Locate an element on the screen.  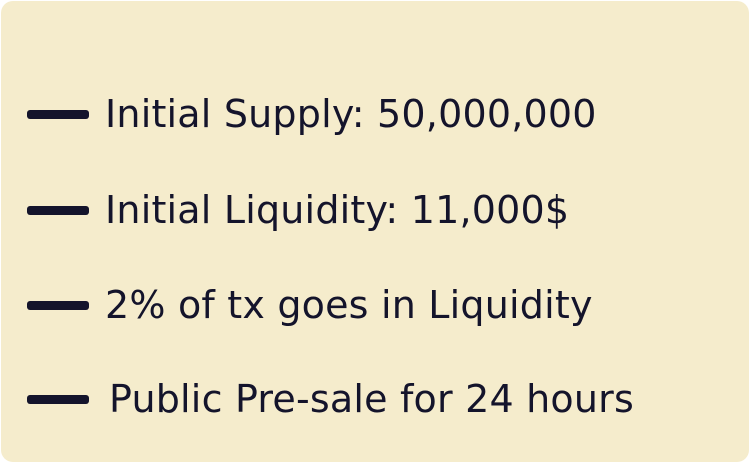
list-item-text: Public Pre-sale for 24 hours is located at coordinates (371, 399).